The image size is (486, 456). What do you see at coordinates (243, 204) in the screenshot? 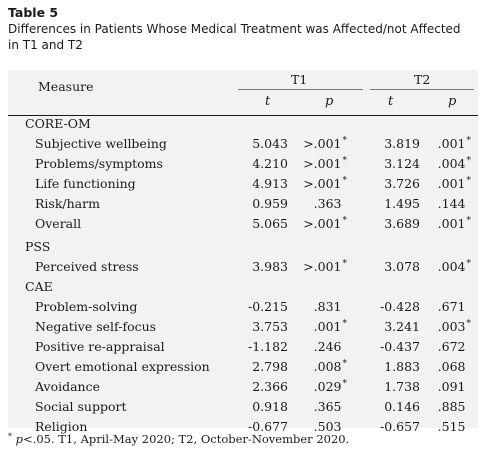
I see `table-row: Risk/harm 0.959 .363* 1.495 .144*` at bounding box center [243, 204].